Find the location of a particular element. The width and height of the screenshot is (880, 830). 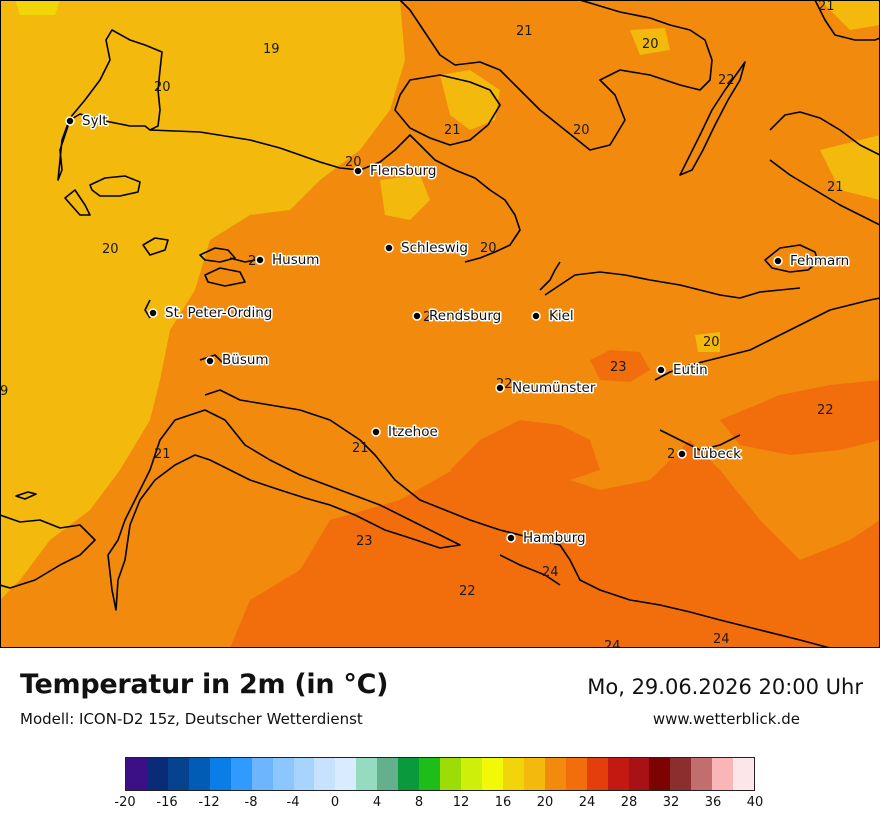

legend-tick-label: 28 is located at coordinates (629, 802).